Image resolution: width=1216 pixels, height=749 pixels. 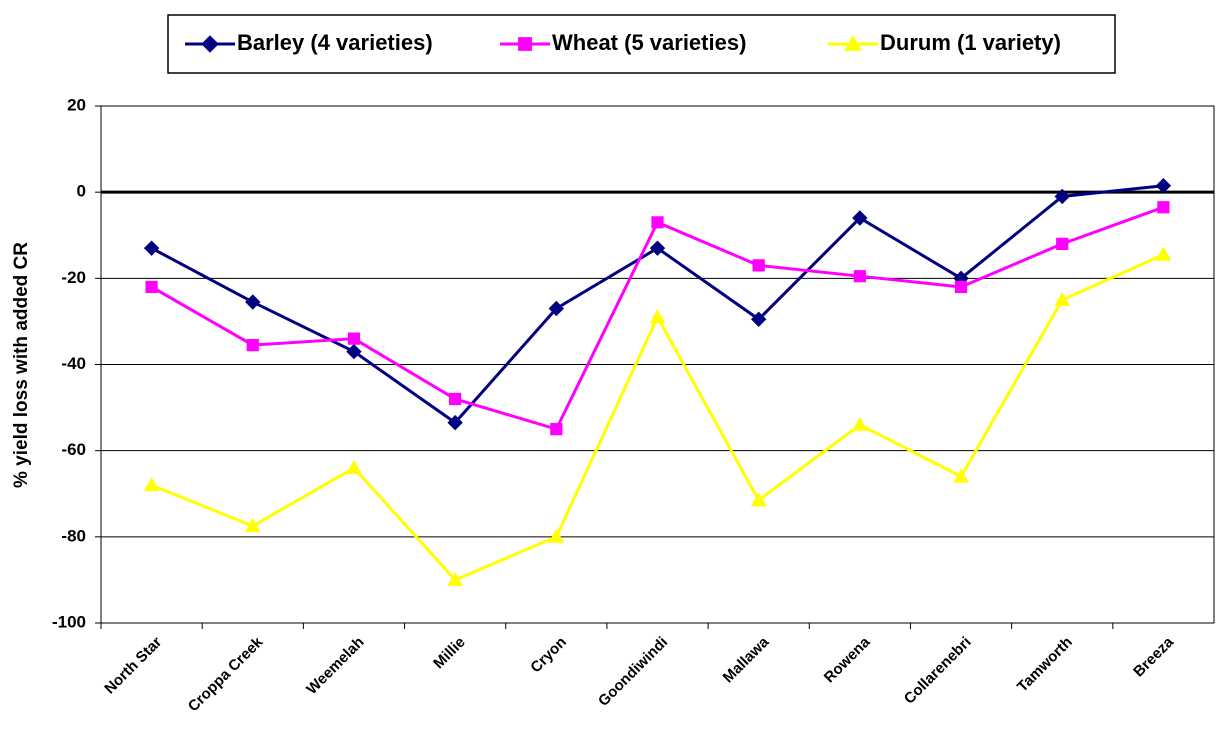 I want to click on legend-box, so click(x=641, y=44).